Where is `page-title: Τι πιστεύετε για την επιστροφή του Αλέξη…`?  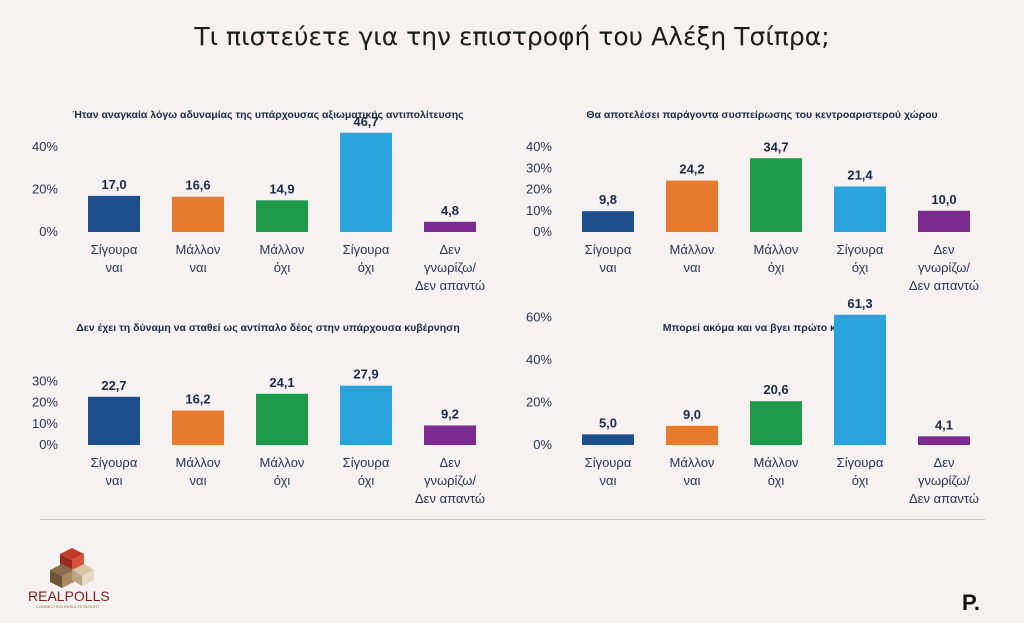
page-title: Τι πιστεύετε για την επιστροφή του Αλέξη… is located at coordinates (512, 36).